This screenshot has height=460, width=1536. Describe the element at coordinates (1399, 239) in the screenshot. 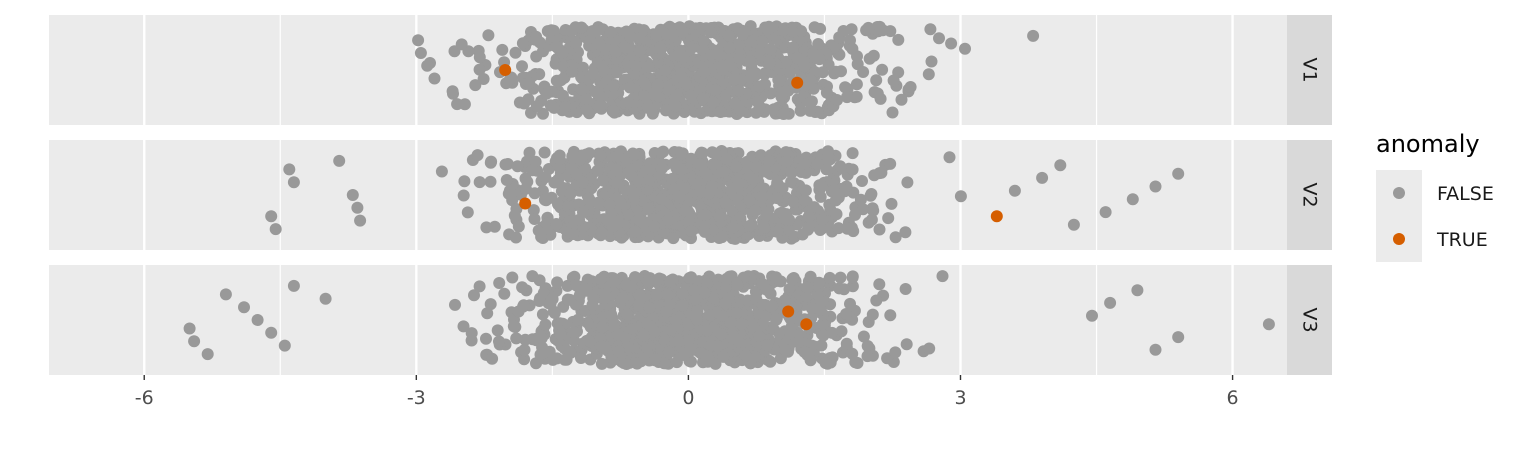

I see `legend-key-true-dot` at that location.